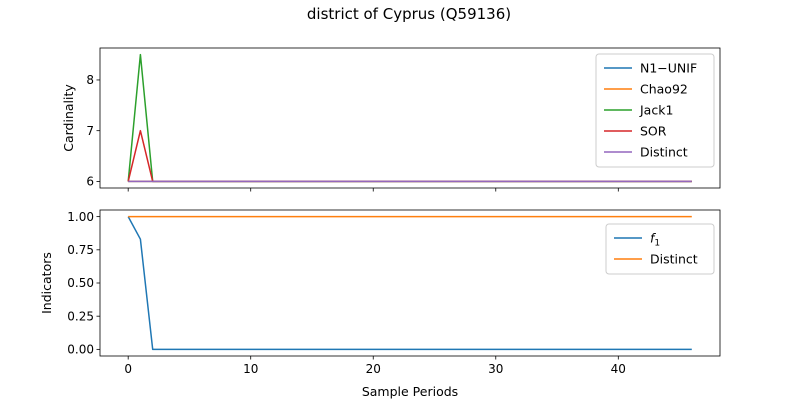 This screenshot has width=800, height=400. What do you see at coordinates (409, 14) in the screenshot?
I see `figure-title: district of Cyprus (Q59136)` at bounding box center [409, 14].